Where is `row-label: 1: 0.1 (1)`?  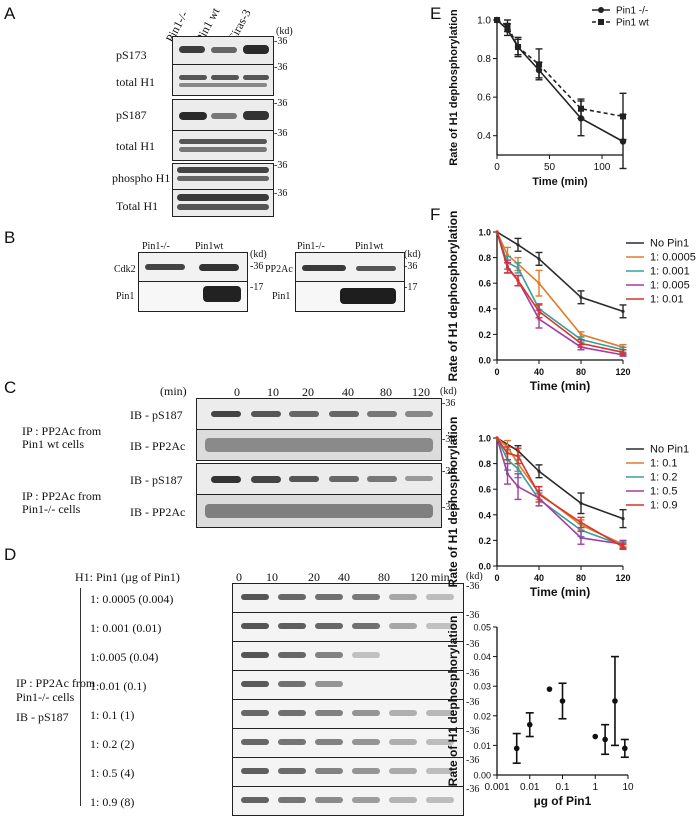
row-label: 1: 0.1 (1) is located at coordinates (112, 715).